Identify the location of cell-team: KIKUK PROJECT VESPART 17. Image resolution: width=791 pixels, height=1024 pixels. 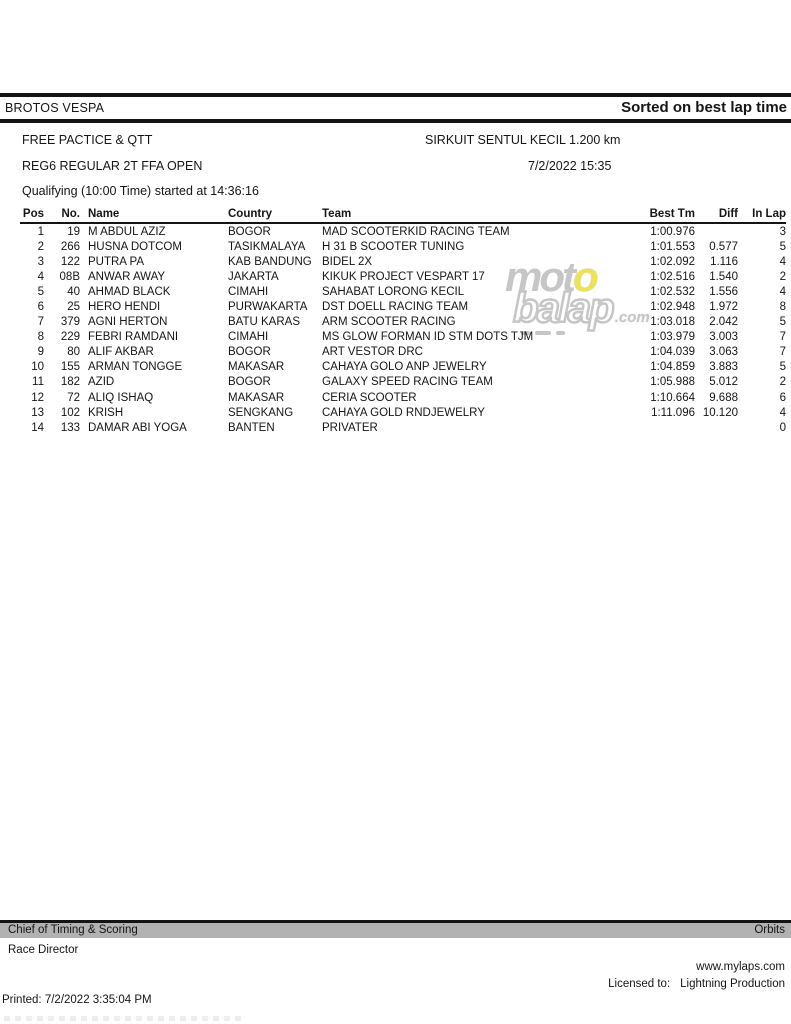
(403, 276).